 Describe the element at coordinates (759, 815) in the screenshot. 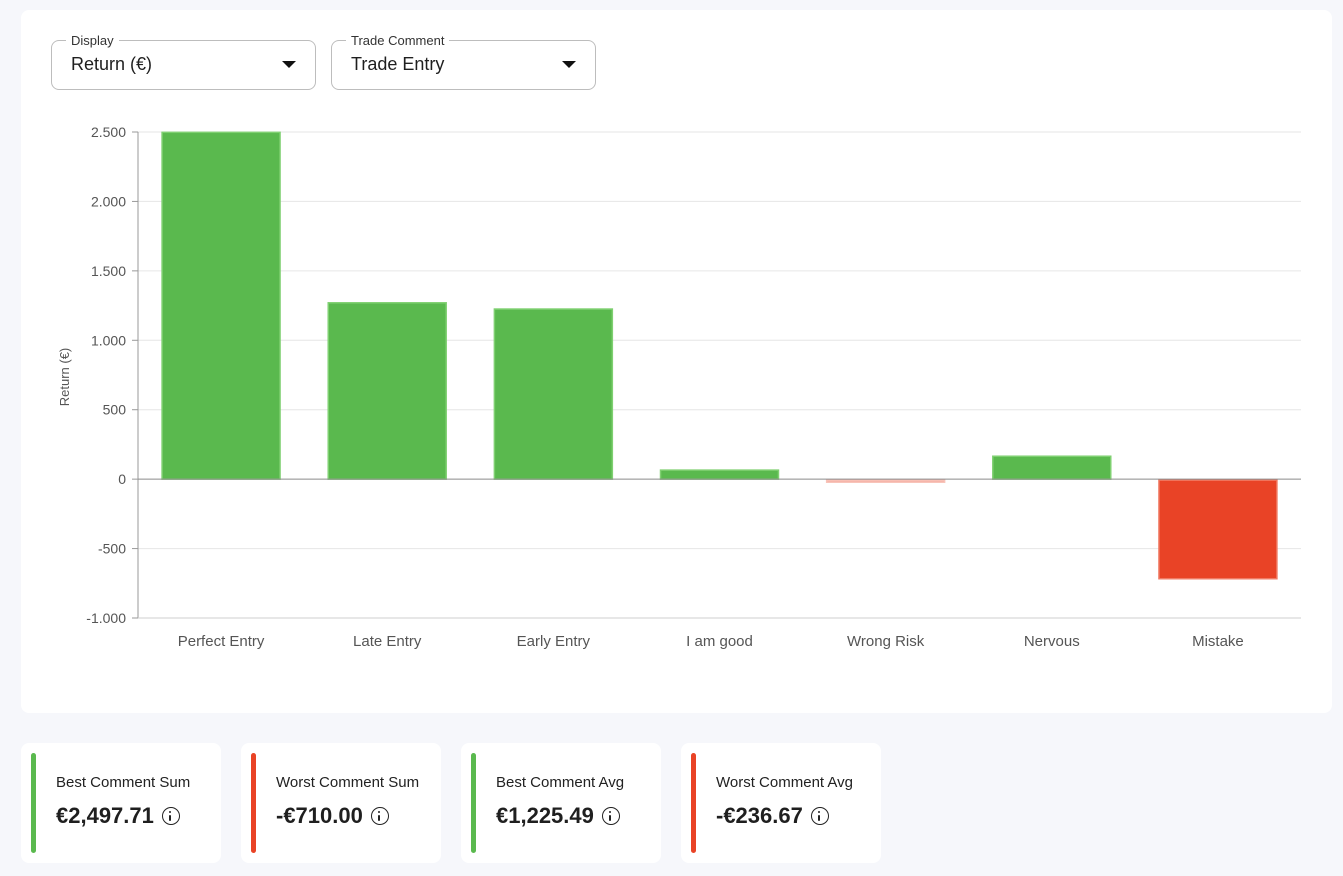

I see `stat-value: -€236.67` at that location.